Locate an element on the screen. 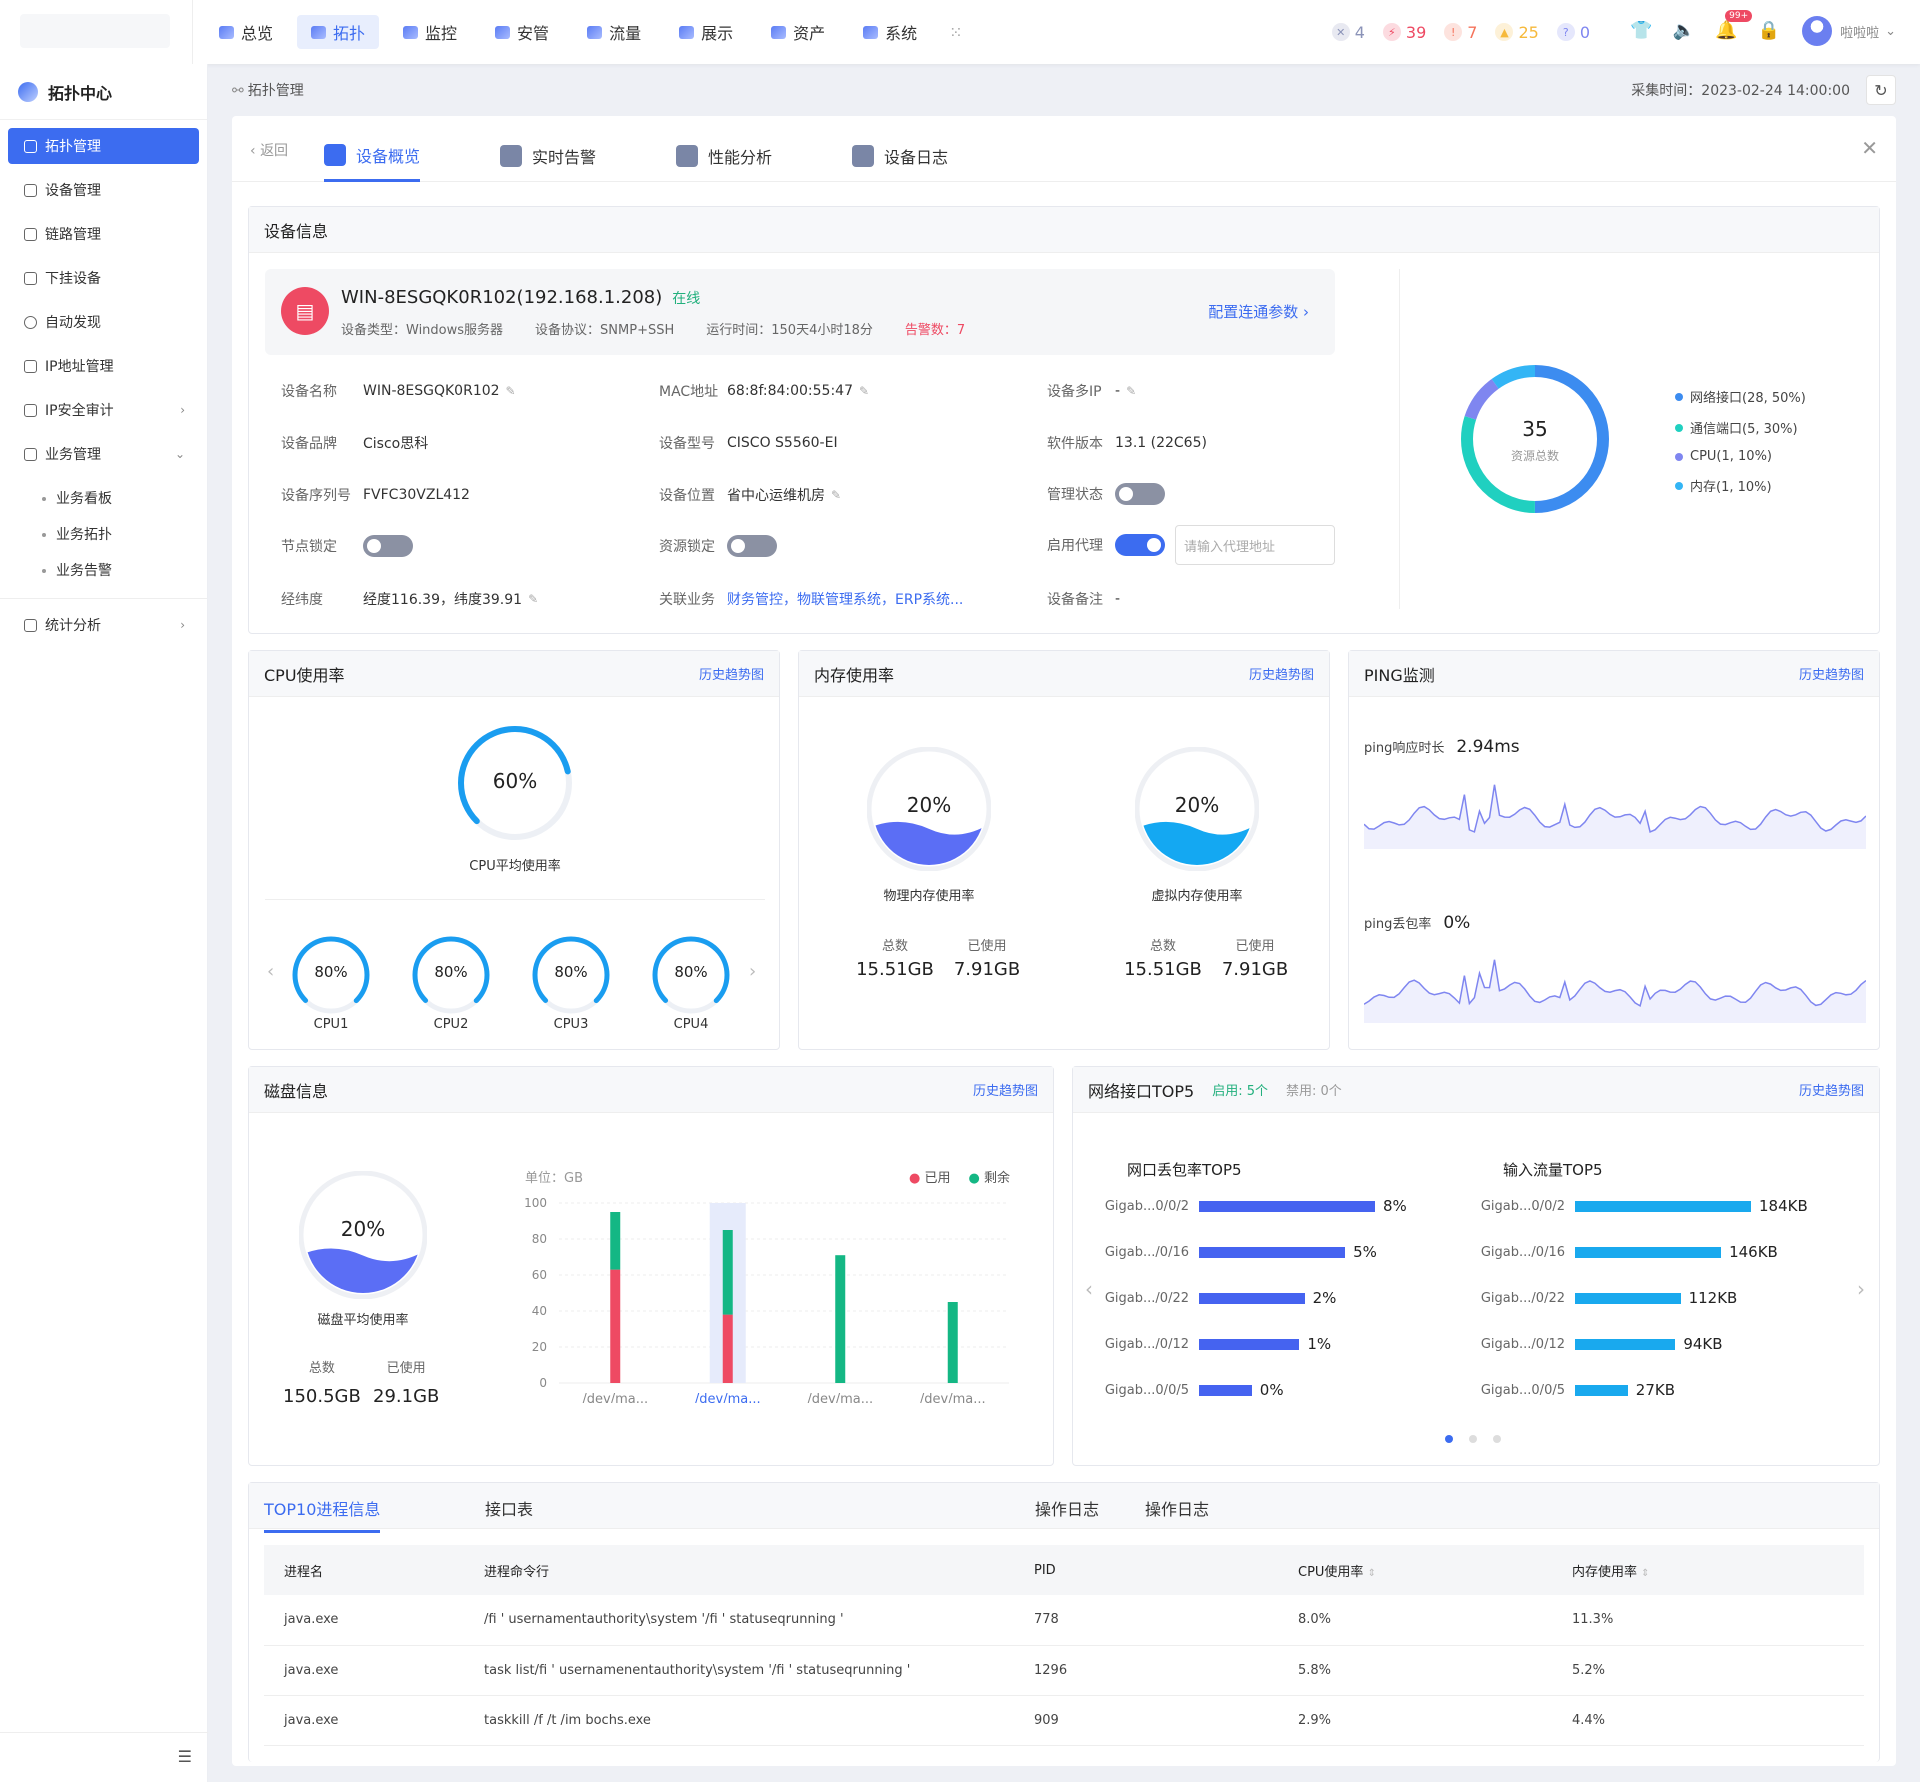 The image size is (1920, 1782). back-link: ‹ 返回 is located at coordinates (269, 151).